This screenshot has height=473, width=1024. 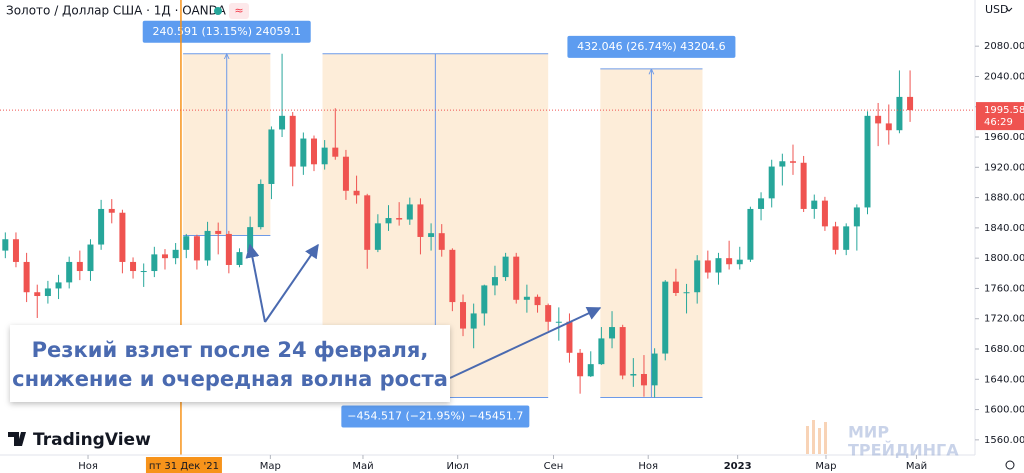 I want to click on y-tick-label: 1680.000, so click(x=1004, y=349).